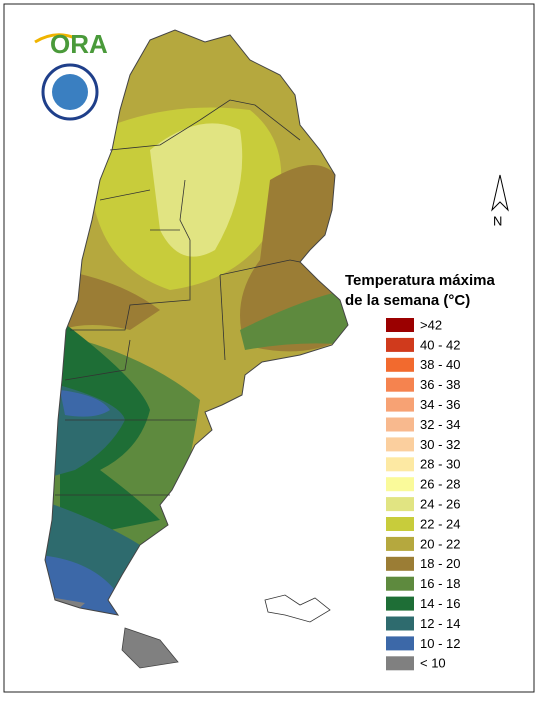 Image resolution: width=538 pixels, height=701 pixels. What do you see at coordinates (294, 320) in the screenshot?
I see `zone-16-18-east` at bounding box center [294, 320].